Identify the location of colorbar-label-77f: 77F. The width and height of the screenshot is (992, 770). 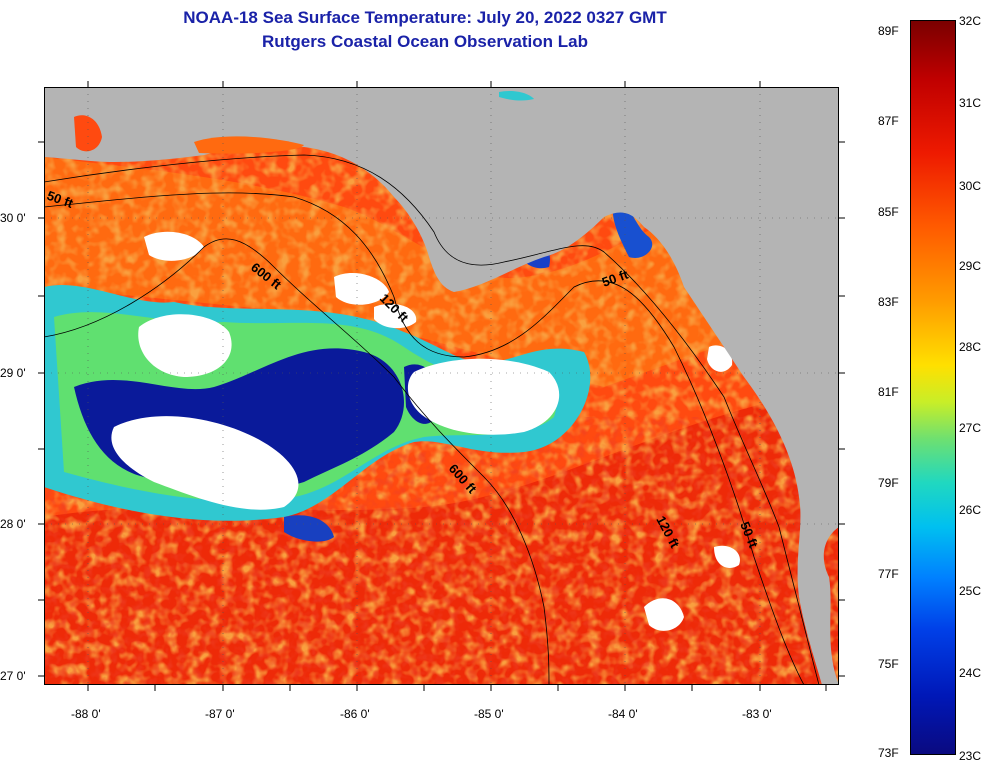
(888, 574).